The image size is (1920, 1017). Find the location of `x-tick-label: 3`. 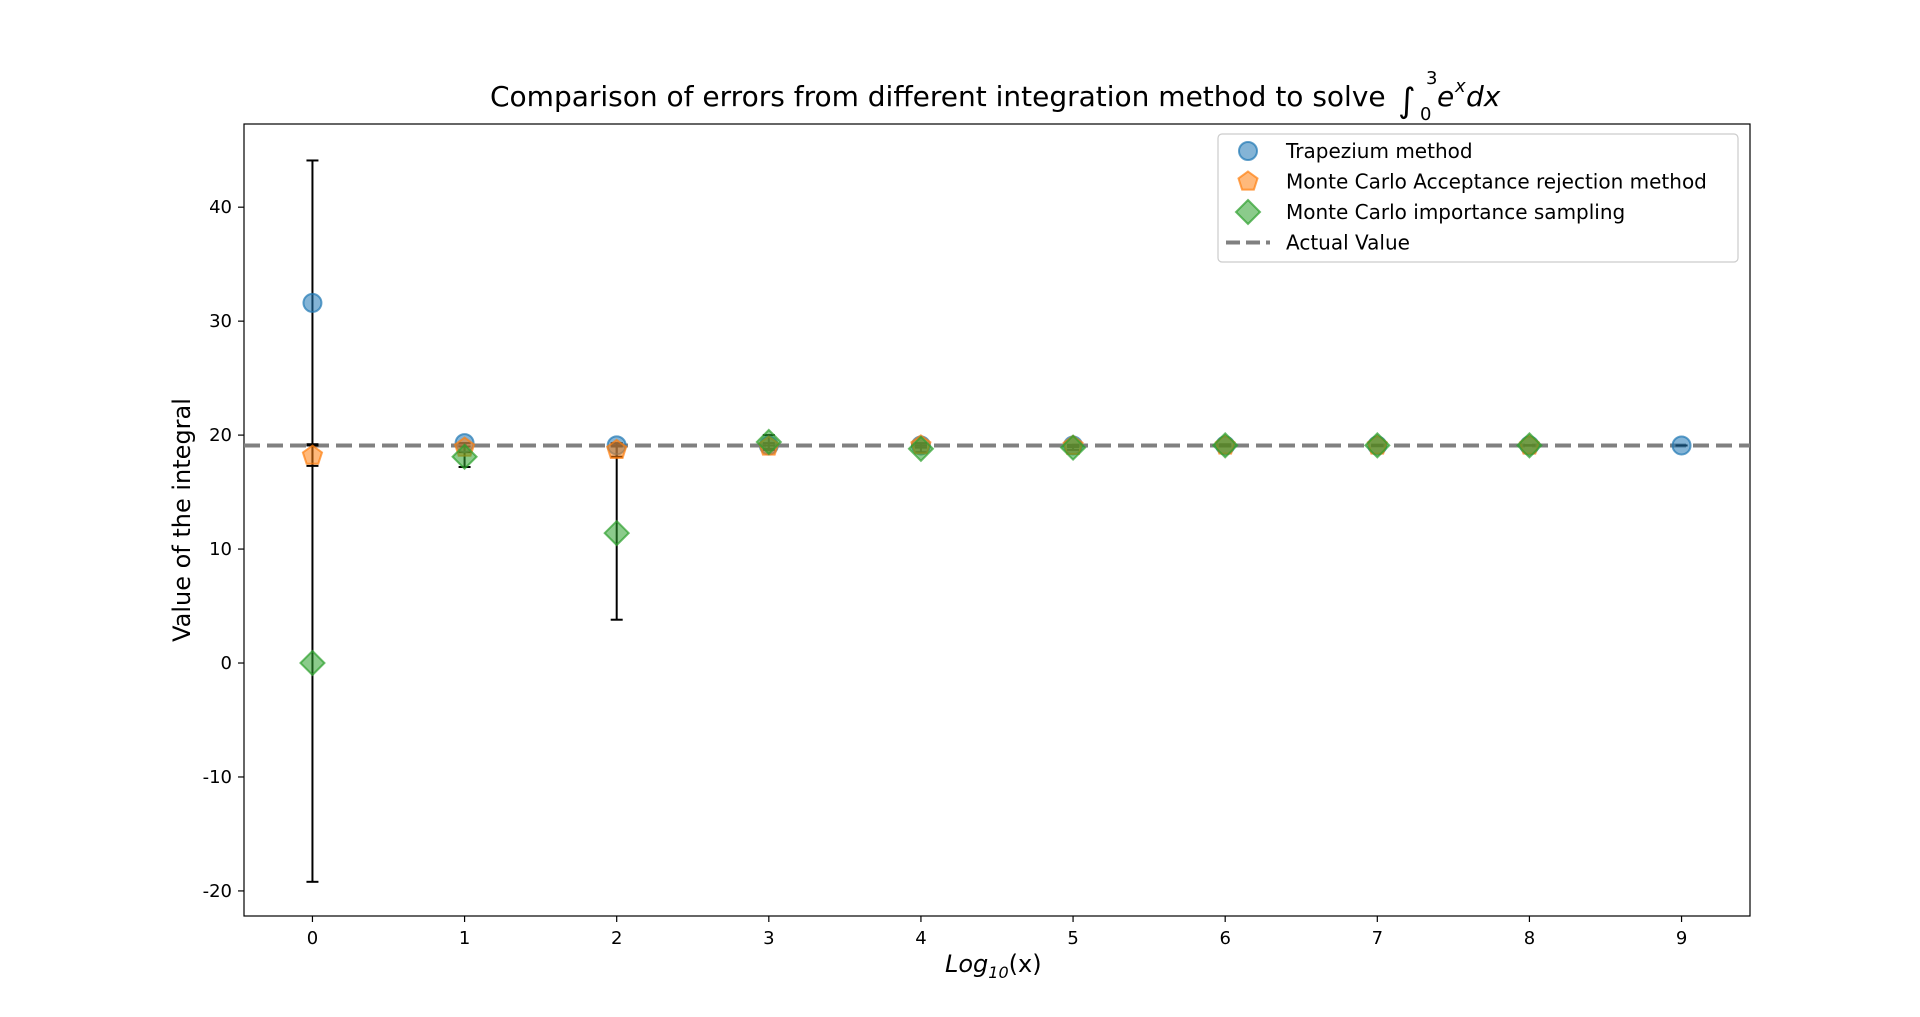

x-tick-label: 3 is located at coordinates (768, 938).